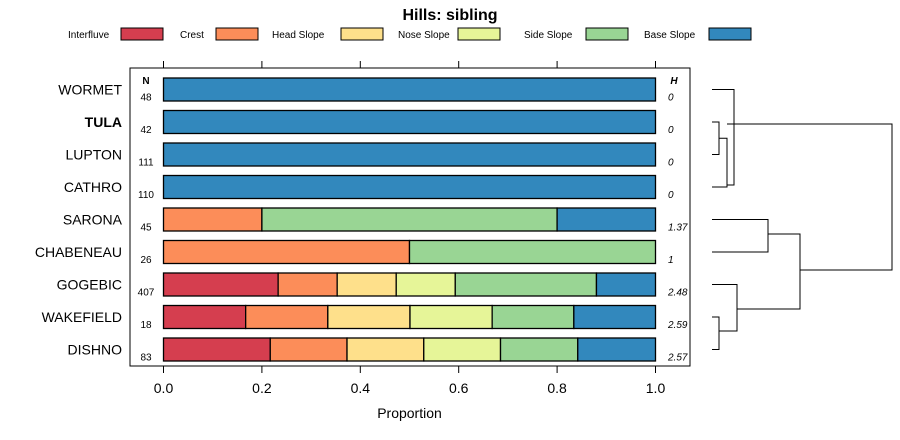  I want to click on legend-label-interfluve: Interfluve, so click(89, 35).